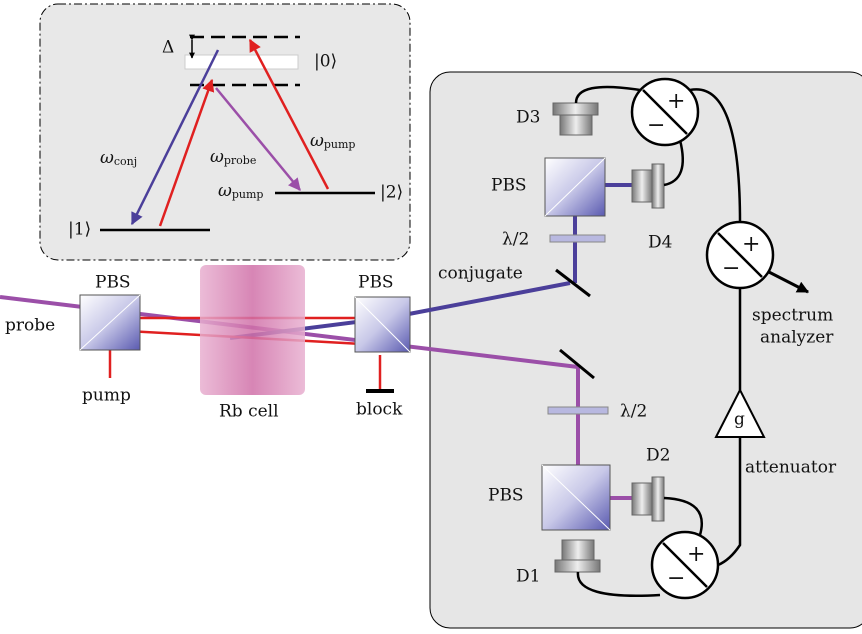  Describe the element at coordinates (479, 300) in the screenshot. I see `conj-beam` at that location.